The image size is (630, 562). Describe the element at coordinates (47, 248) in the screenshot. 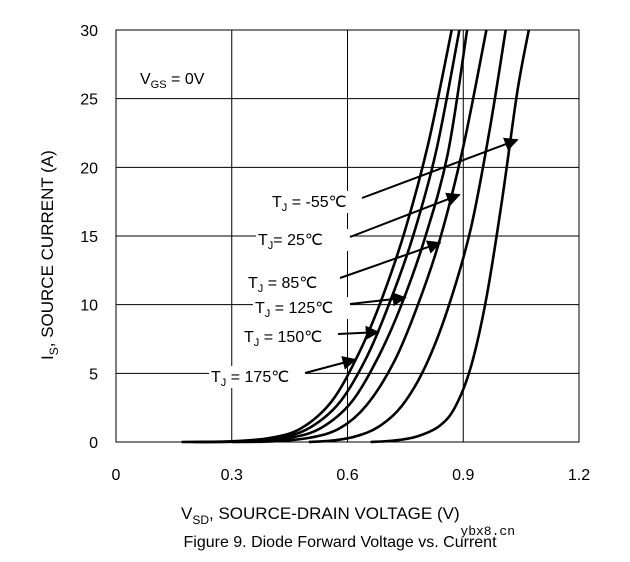

I see `y-axis-label-rest: , SOURCE CURRENT (A)` at that location.